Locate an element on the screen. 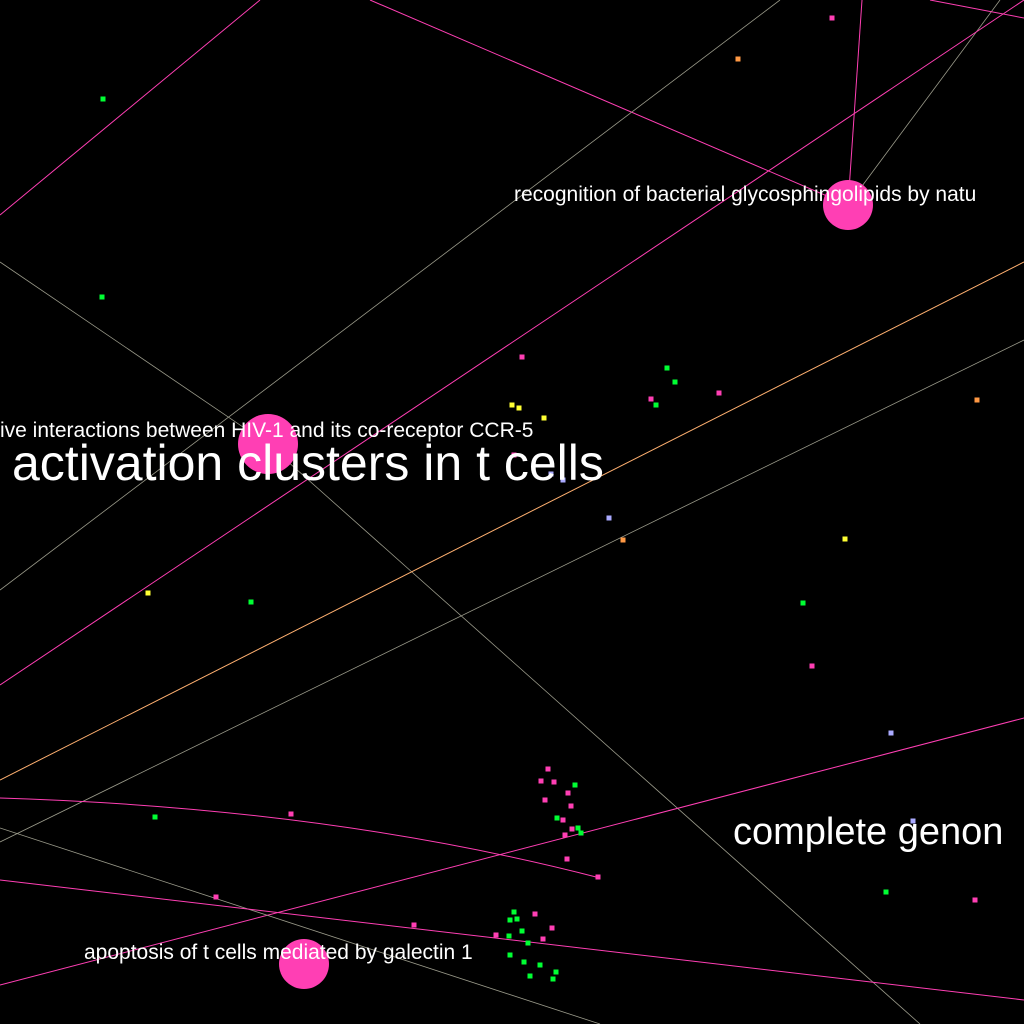  hub-node-recognition is located at coordinates (848, 205).